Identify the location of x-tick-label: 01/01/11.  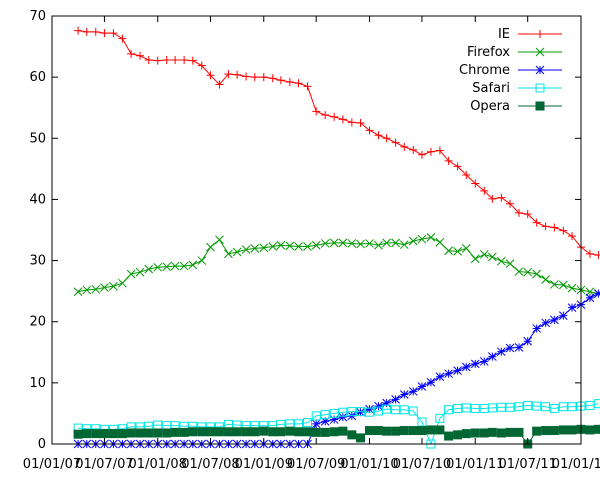
(475, 464).